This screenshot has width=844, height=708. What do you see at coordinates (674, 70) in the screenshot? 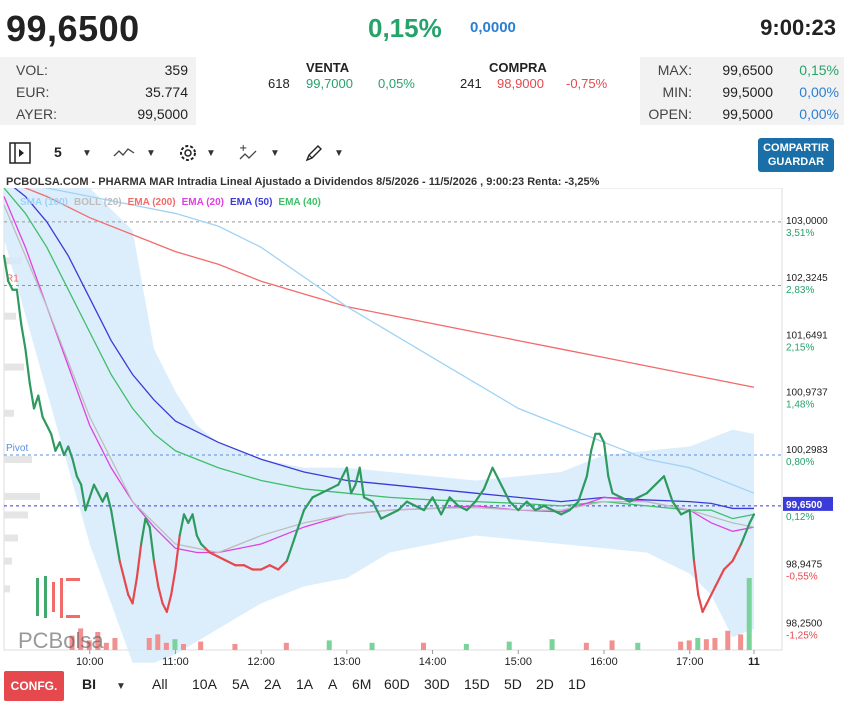
I see `max-label: MAX:` at bounding box center [674, 70].